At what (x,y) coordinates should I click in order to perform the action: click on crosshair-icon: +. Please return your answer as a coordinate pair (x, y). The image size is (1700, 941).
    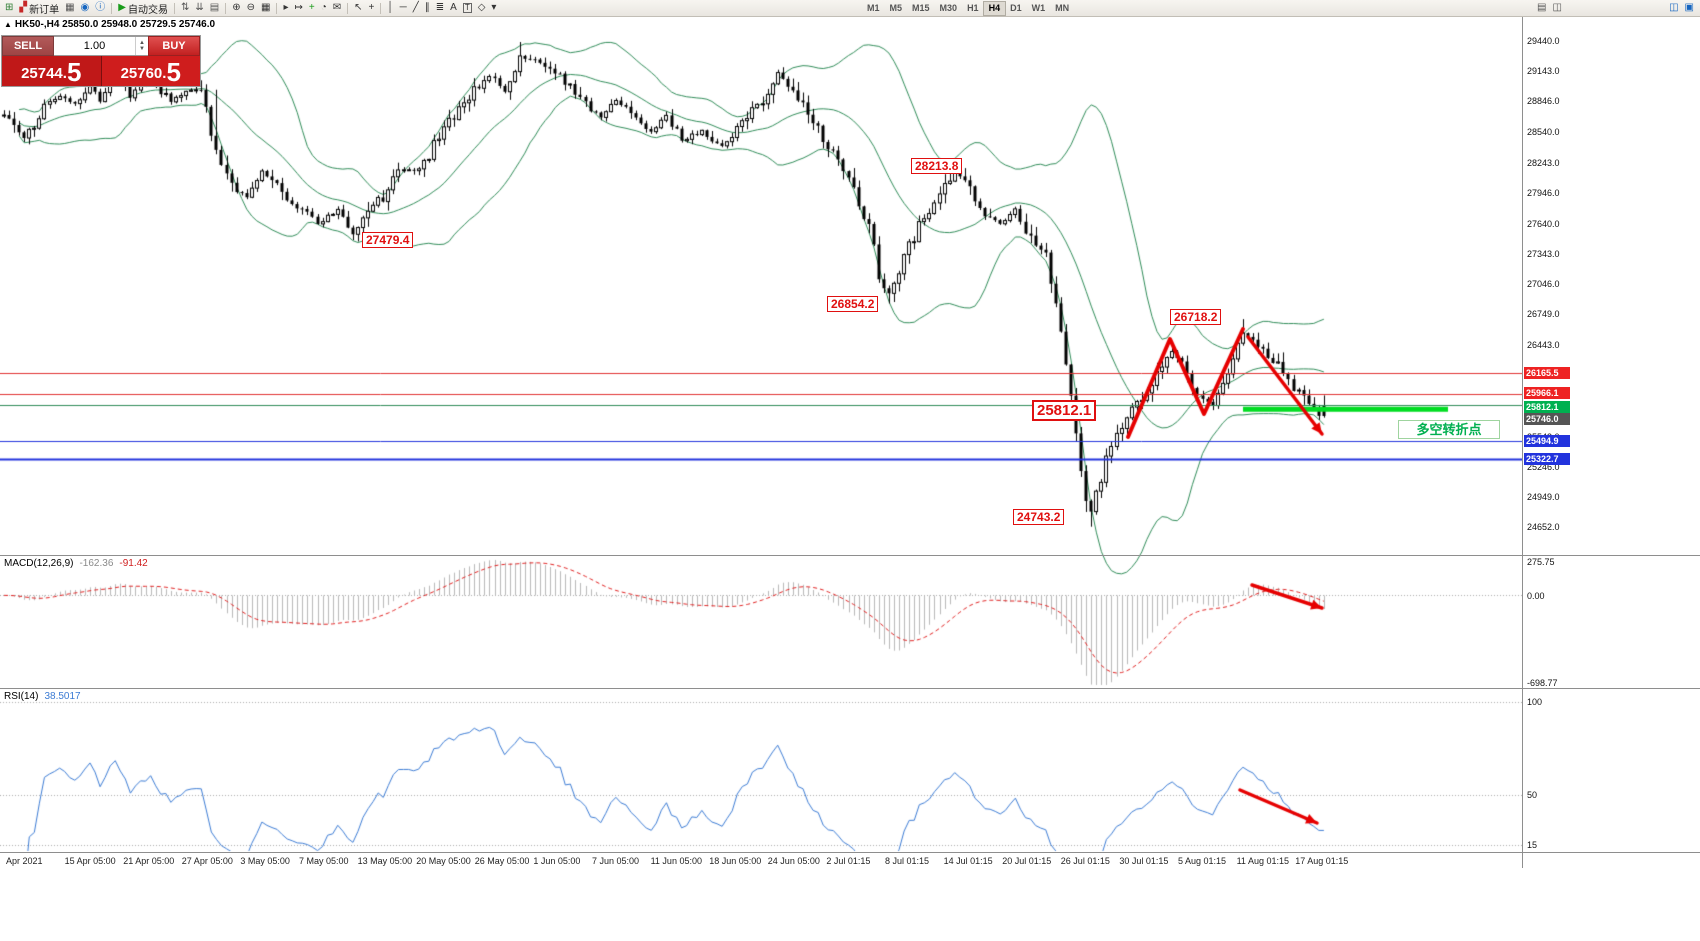
    Looking at the image, I should click on (371, 7).